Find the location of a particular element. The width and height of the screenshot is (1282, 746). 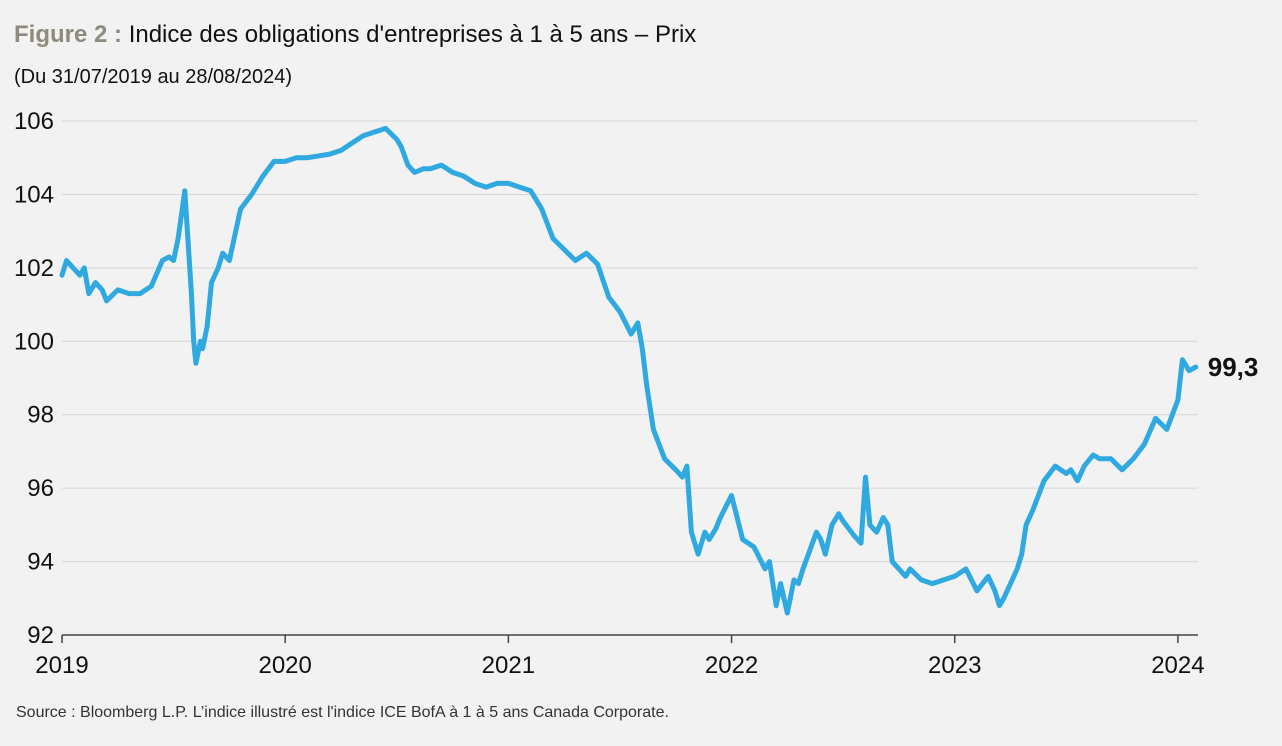

x-tick-label-2020: 2020 is located at coordinates (284, 665).